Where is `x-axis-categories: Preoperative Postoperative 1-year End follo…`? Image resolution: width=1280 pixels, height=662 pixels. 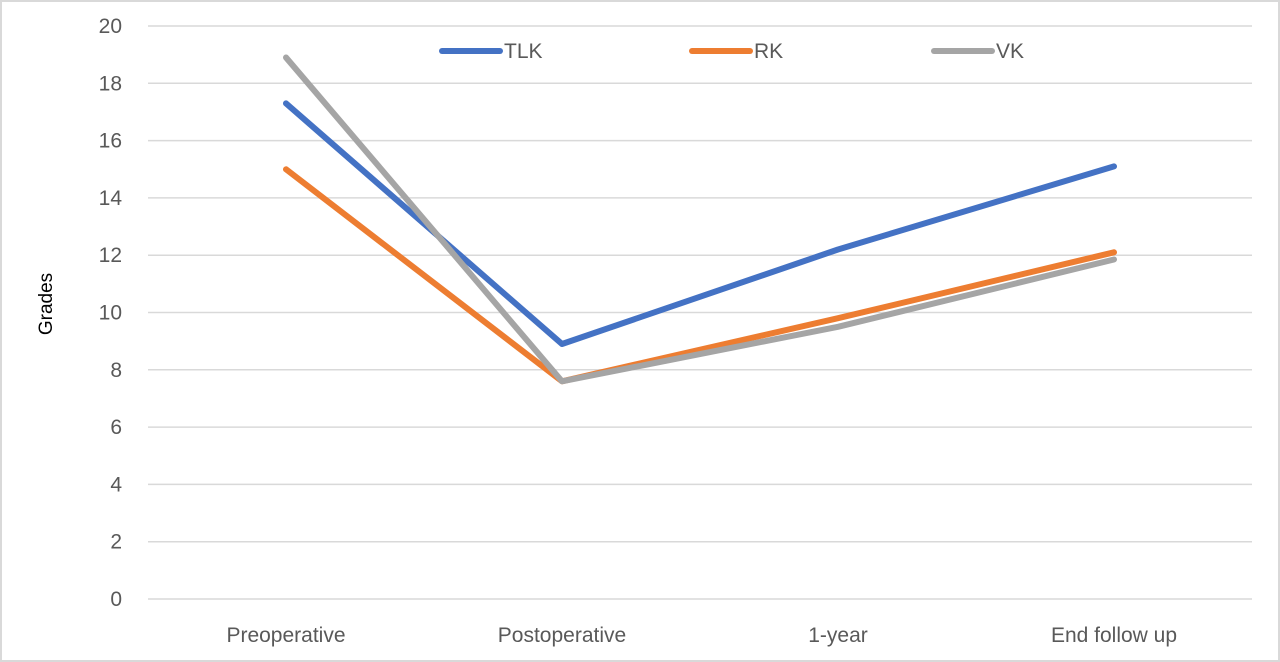 x-axis-categories: Preoperative Postoperative 1-year End follo… is located at coordinates (701, 635).